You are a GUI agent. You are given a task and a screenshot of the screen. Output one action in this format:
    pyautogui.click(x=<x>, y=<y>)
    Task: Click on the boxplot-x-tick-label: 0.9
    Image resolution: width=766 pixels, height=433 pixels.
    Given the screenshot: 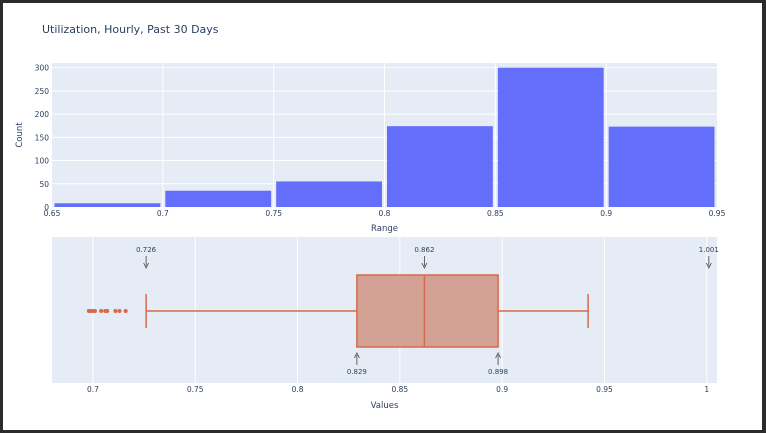 What is the action you would take?
    pyautogui.click(x=502, y=389)
    